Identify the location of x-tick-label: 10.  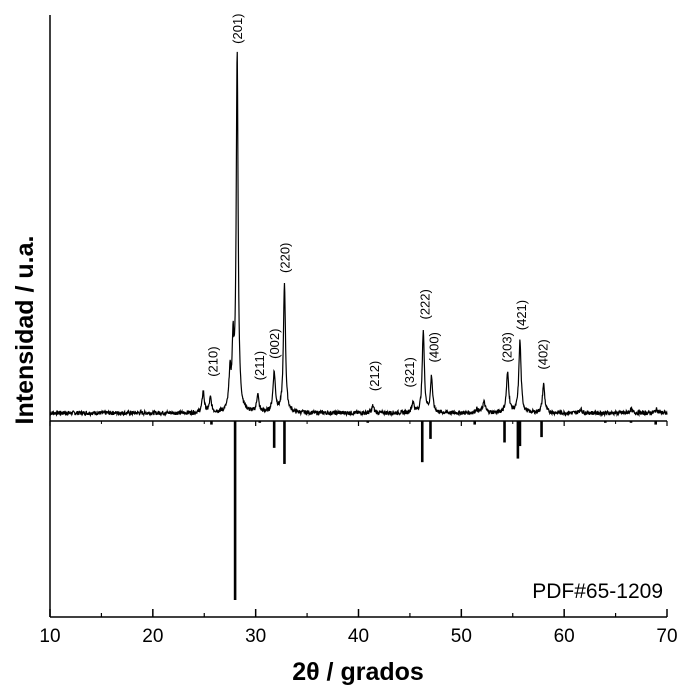
(49, 636).